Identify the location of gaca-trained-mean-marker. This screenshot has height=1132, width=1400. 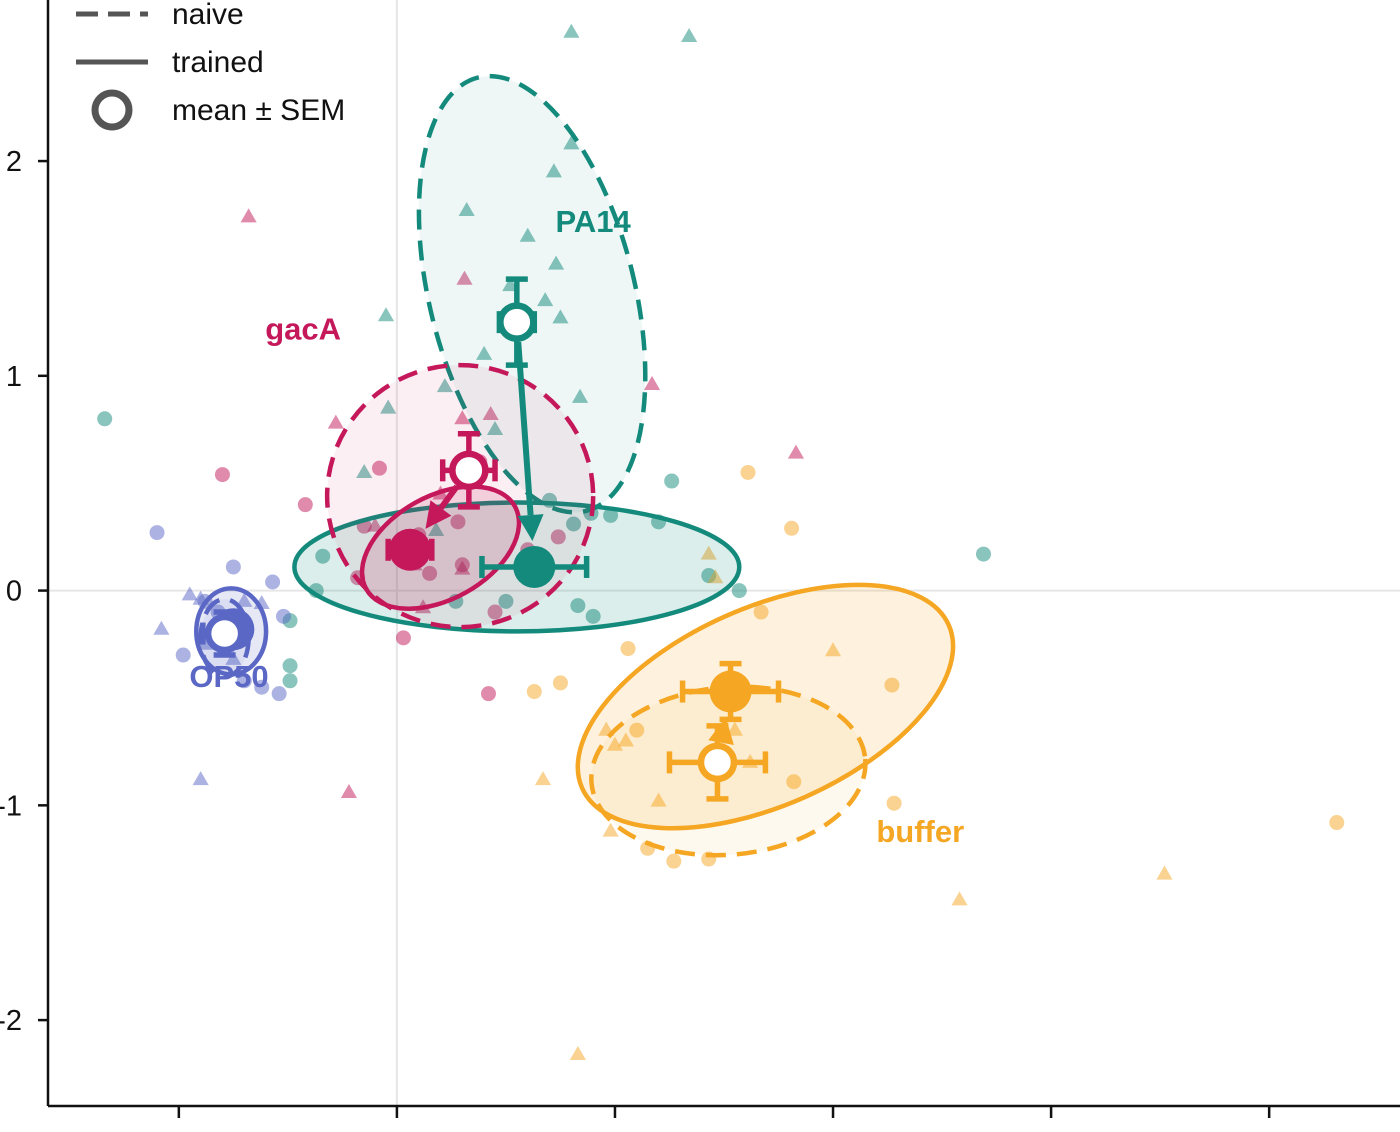
(409, 549).